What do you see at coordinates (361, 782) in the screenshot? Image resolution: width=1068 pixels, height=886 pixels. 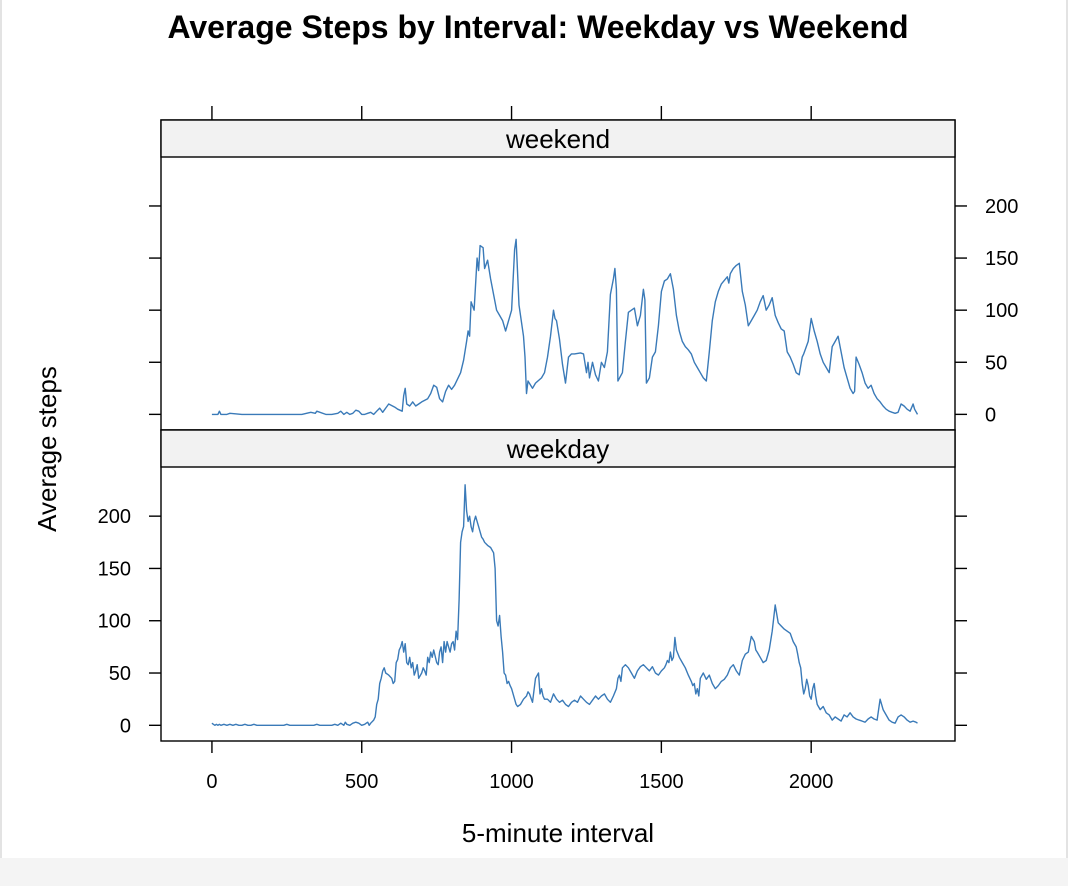 I see `x-tick-label: 500` at bounding box center [361, 782].